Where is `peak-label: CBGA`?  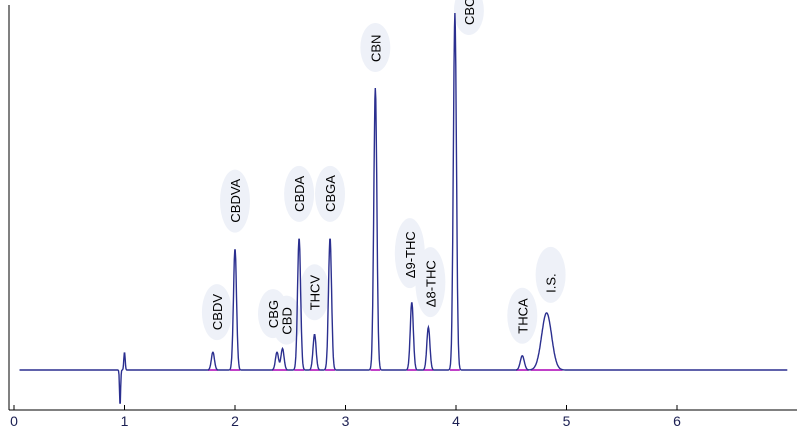 peak-label: CBGA is located at coordinates (330, 193).